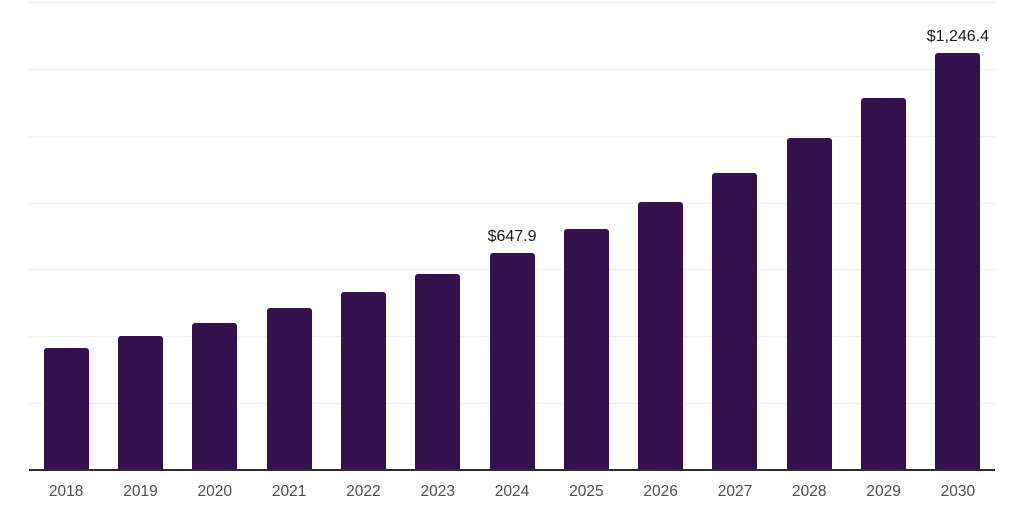  What do you see at coordinates (289, 389) in the screenshot?
I see `bar-2021` at bounding box center [289, 389].